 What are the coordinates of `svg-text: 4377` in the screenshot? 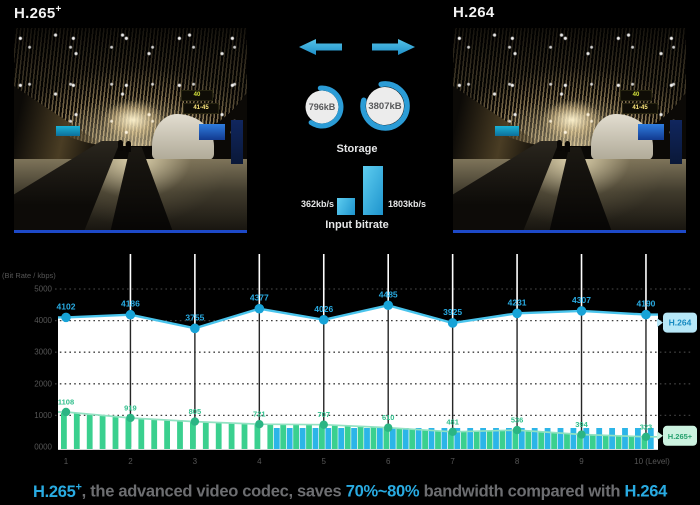 It's located at (259, 298).